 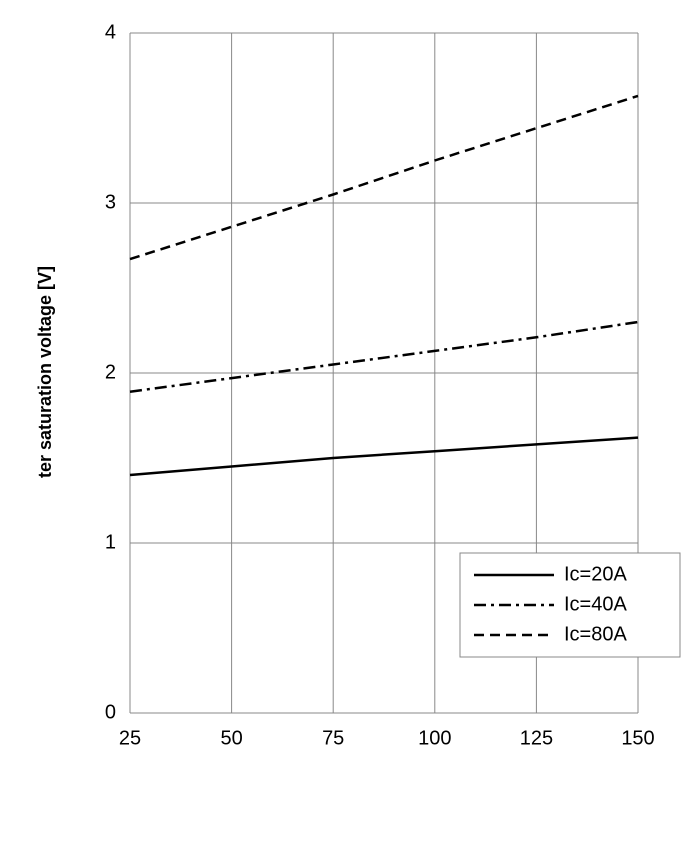 What do you see at coordinates (595, 604) in the screenshot?
I see `legend-label: Ic=40A` at bounding box center [595, 604].